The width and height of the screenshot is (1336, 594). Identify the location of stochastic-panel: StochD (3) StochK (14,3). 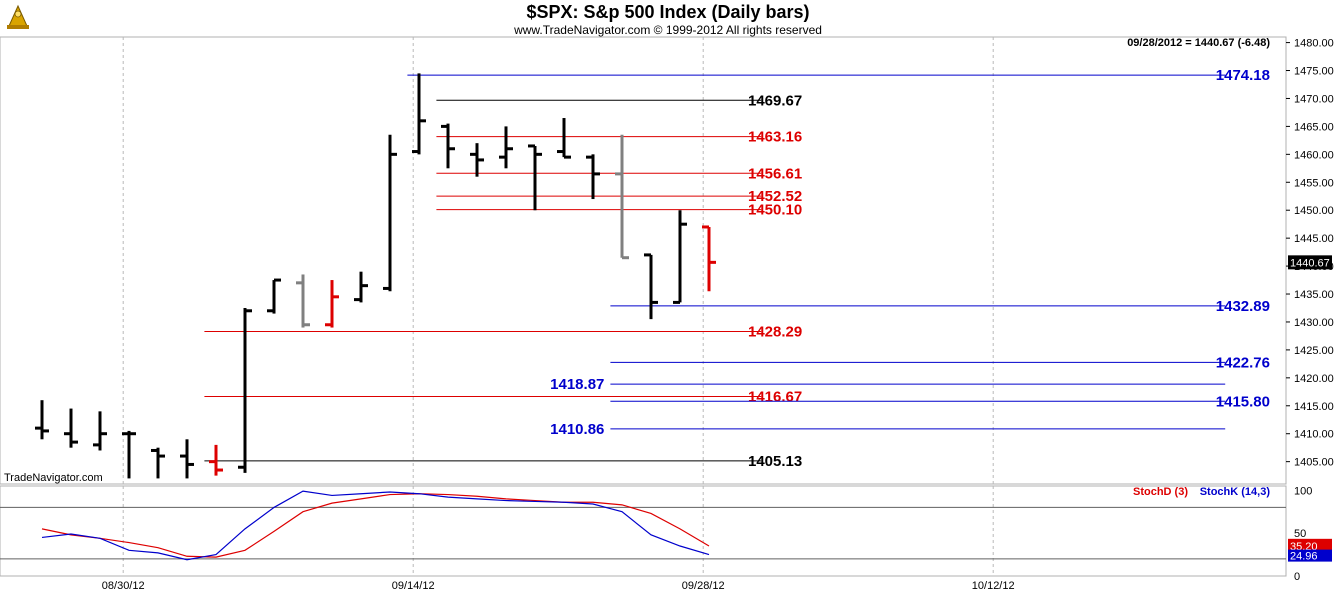
(643, 531).